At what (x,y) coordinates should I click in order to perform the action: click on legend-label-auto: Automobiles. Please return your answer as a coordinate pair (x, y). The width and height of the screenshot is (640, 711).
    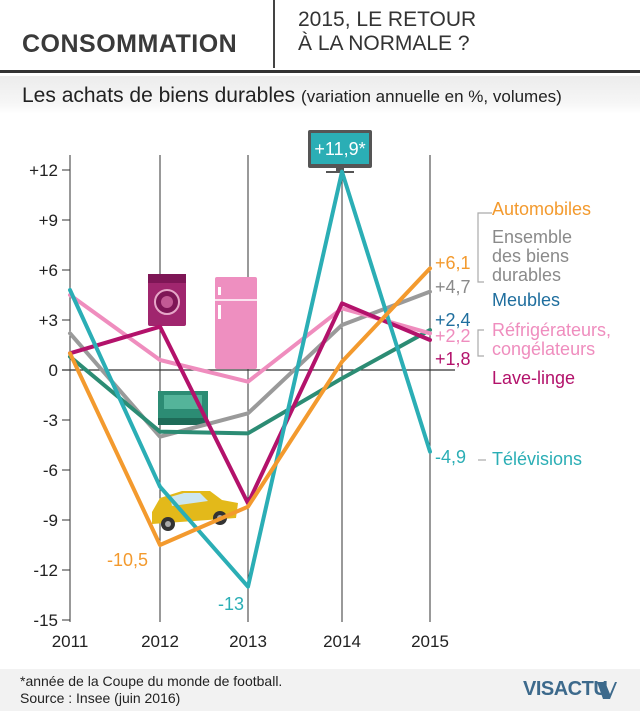
    Looking at the image, I should click on (541, 209).